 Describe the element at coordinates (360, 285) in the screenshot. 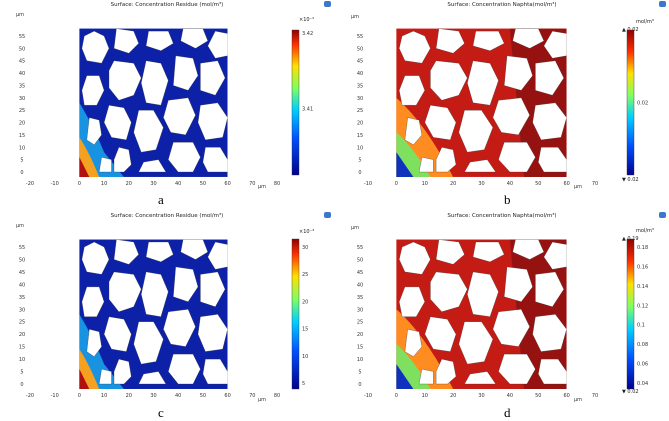

I see `y-tick-label: 40` at that location.